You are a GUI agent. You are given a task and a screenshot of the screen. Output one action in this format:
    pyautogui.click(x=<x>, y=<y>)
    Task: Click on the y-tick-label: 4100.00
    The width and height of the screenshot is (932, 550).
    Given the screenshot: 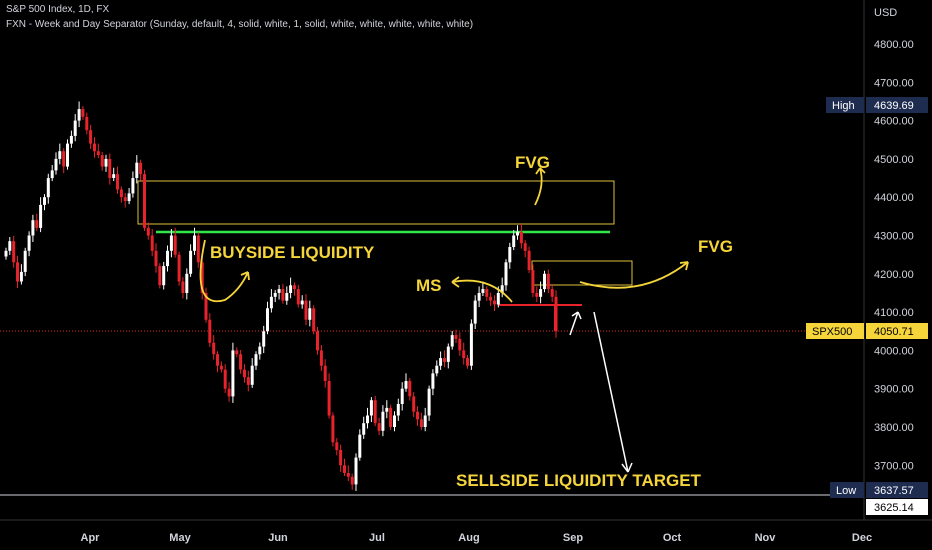 What is the action you would take?
    pyautogui.click(x=894, y=313)
    